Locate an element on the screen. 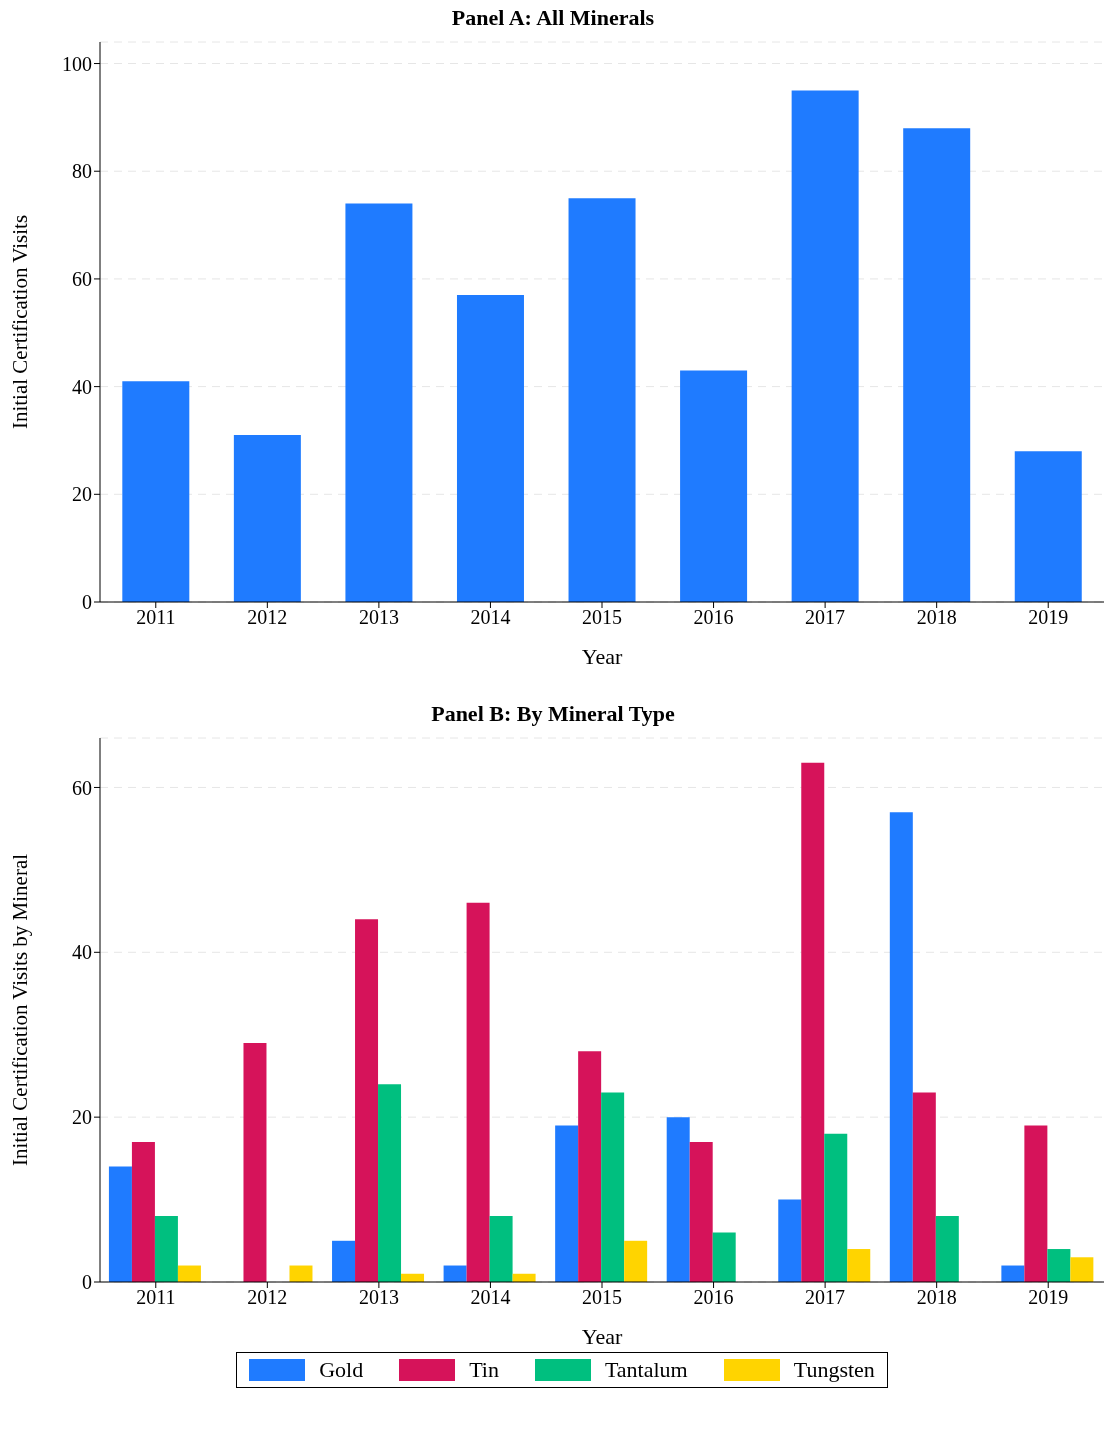 The width and height of the screenshot is (1106, 1441). legend-label: Gold is located at coordinates (341, 1370).